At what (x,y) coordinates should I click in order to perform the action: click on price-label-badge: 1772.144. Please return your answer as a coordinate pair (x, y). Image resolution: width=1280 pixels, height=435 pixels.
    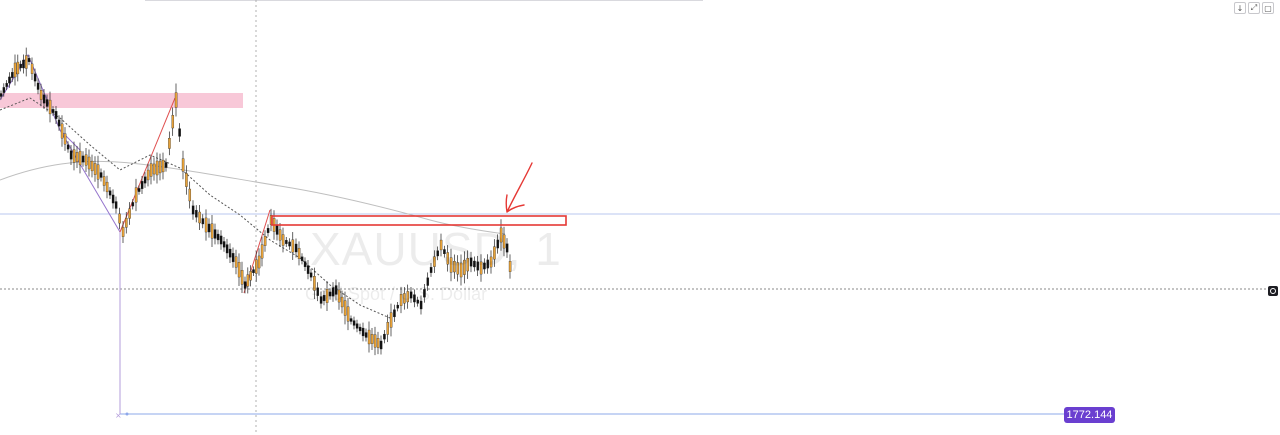
    Looking at the image, I should click on (1089, 415).